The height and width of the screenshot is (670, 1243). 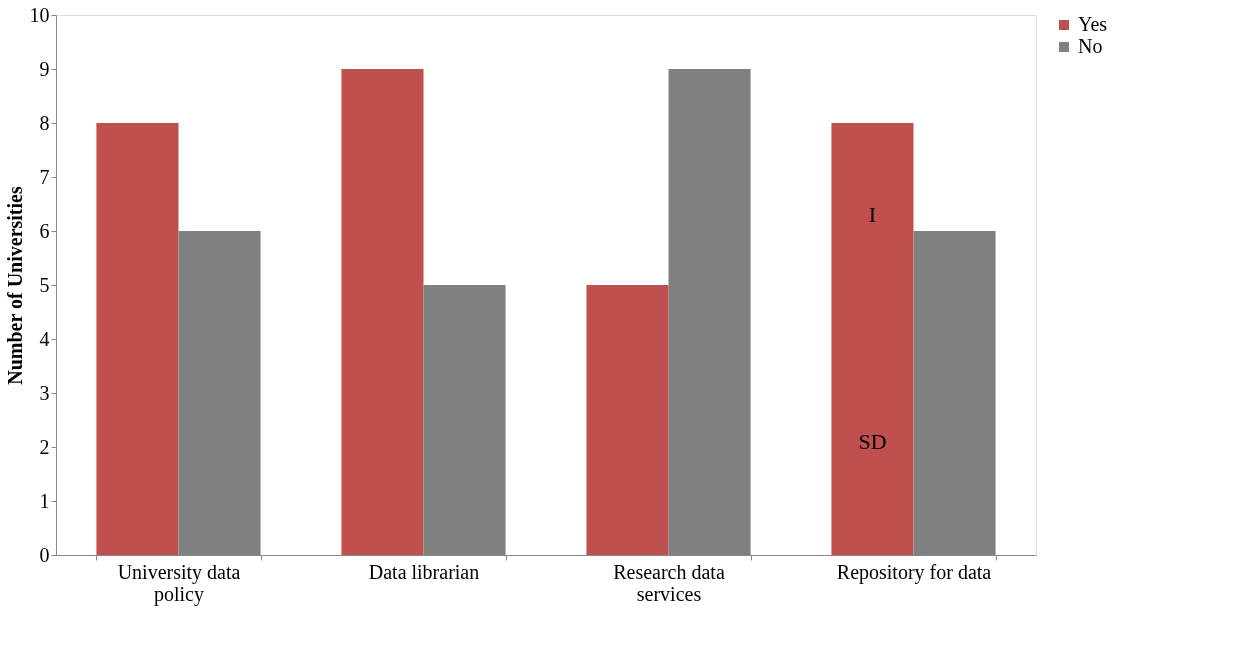 I want to click on x-tick-label: Data librarian, so click(x=424, y=571).